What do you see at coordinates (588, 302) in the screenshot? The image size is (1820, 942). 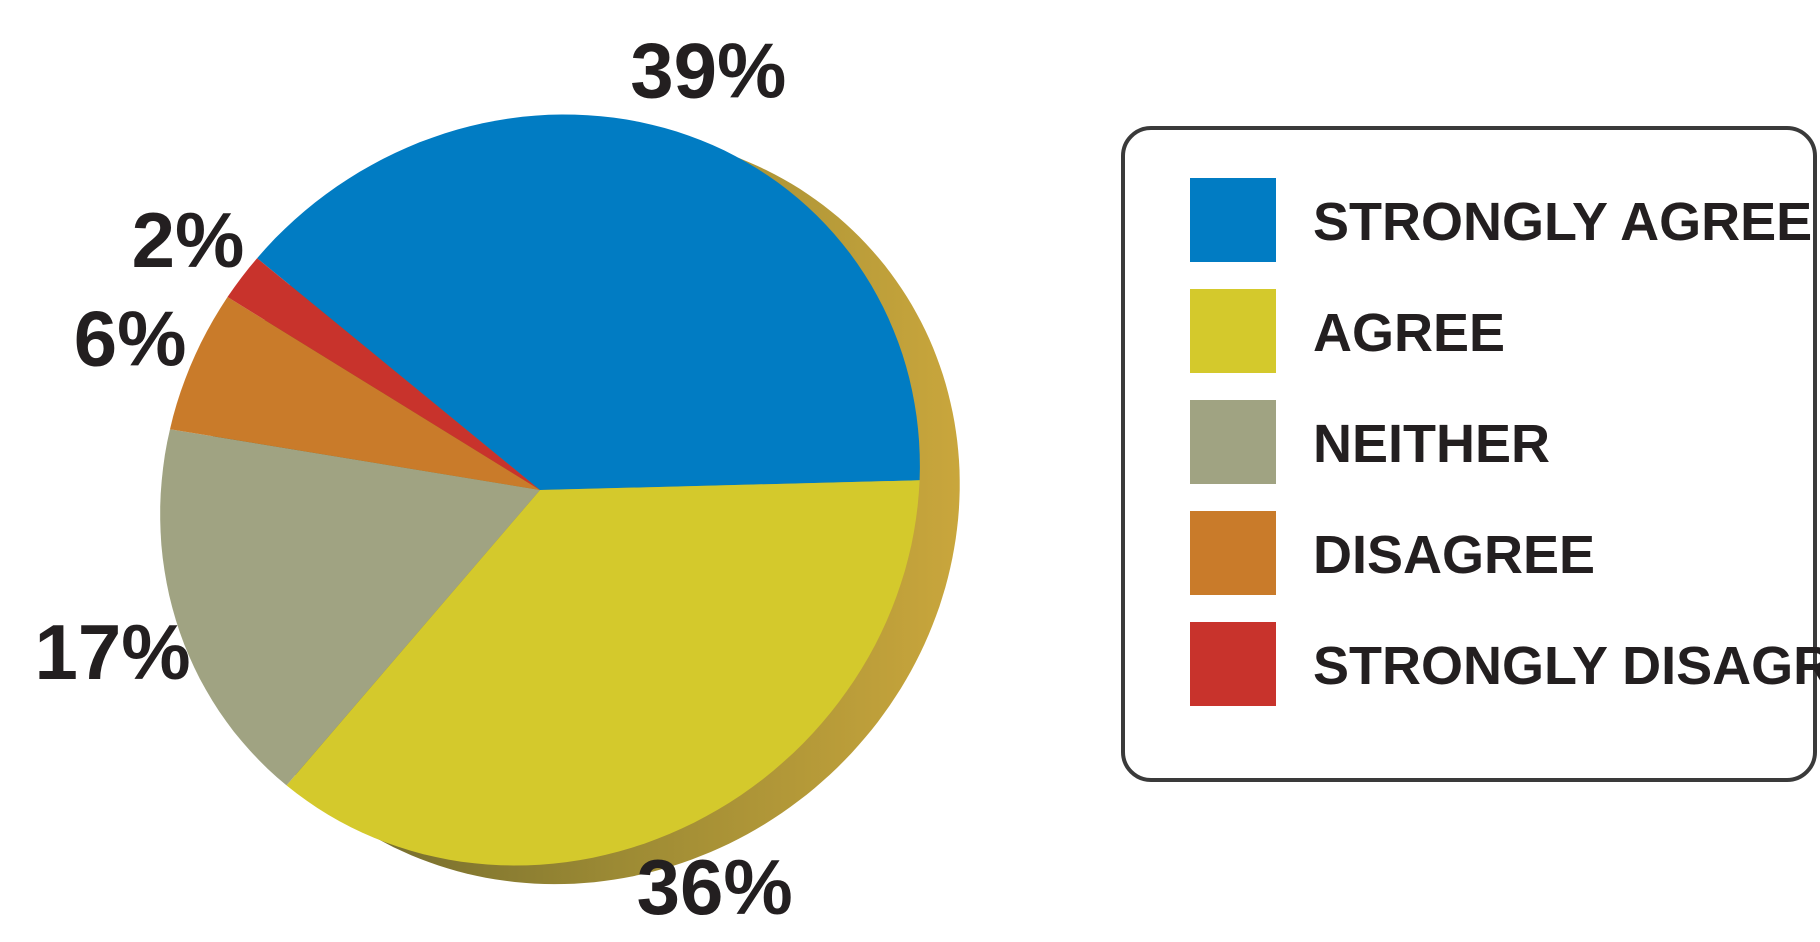 I see `slice-strongly-agree` at bounding box center [588, 302].